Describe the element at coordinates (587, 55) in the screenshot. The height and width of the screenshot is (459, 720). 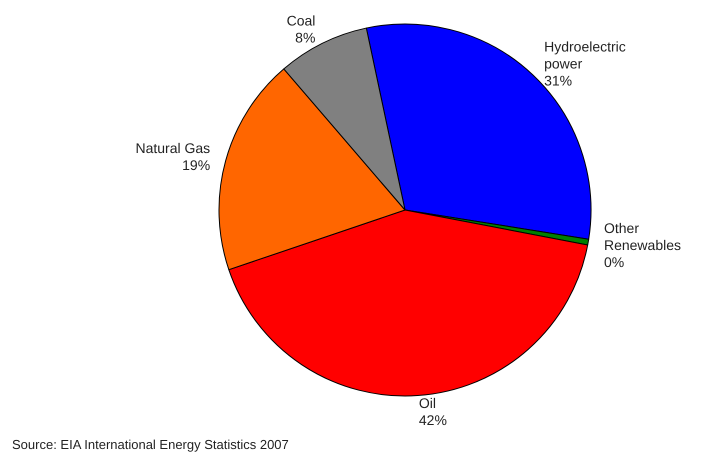
I see `slice-label: Hydroelectric power` at that location.